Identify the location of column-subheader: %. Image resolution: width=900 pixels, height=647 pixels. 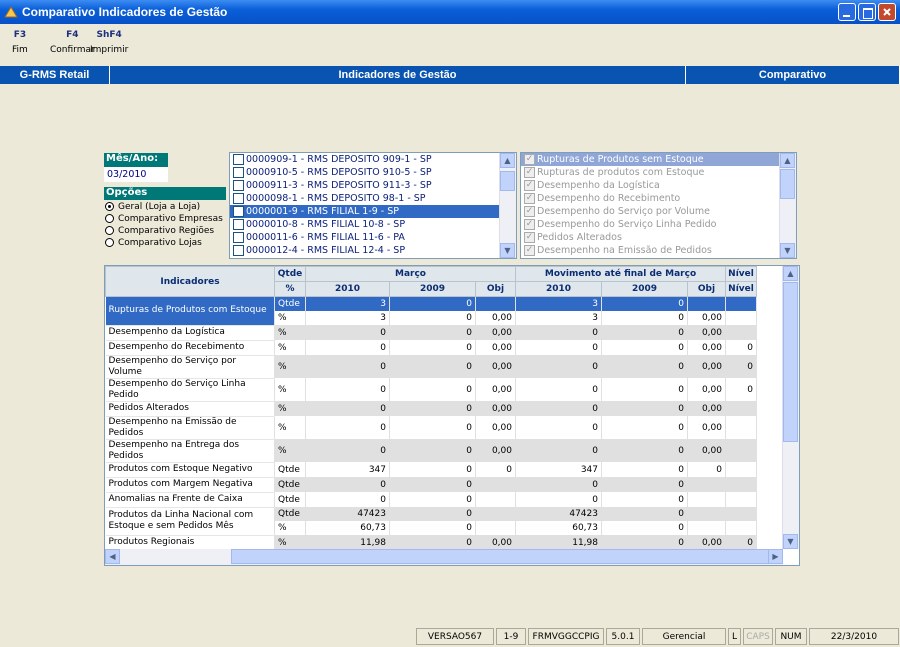
(290, 289).